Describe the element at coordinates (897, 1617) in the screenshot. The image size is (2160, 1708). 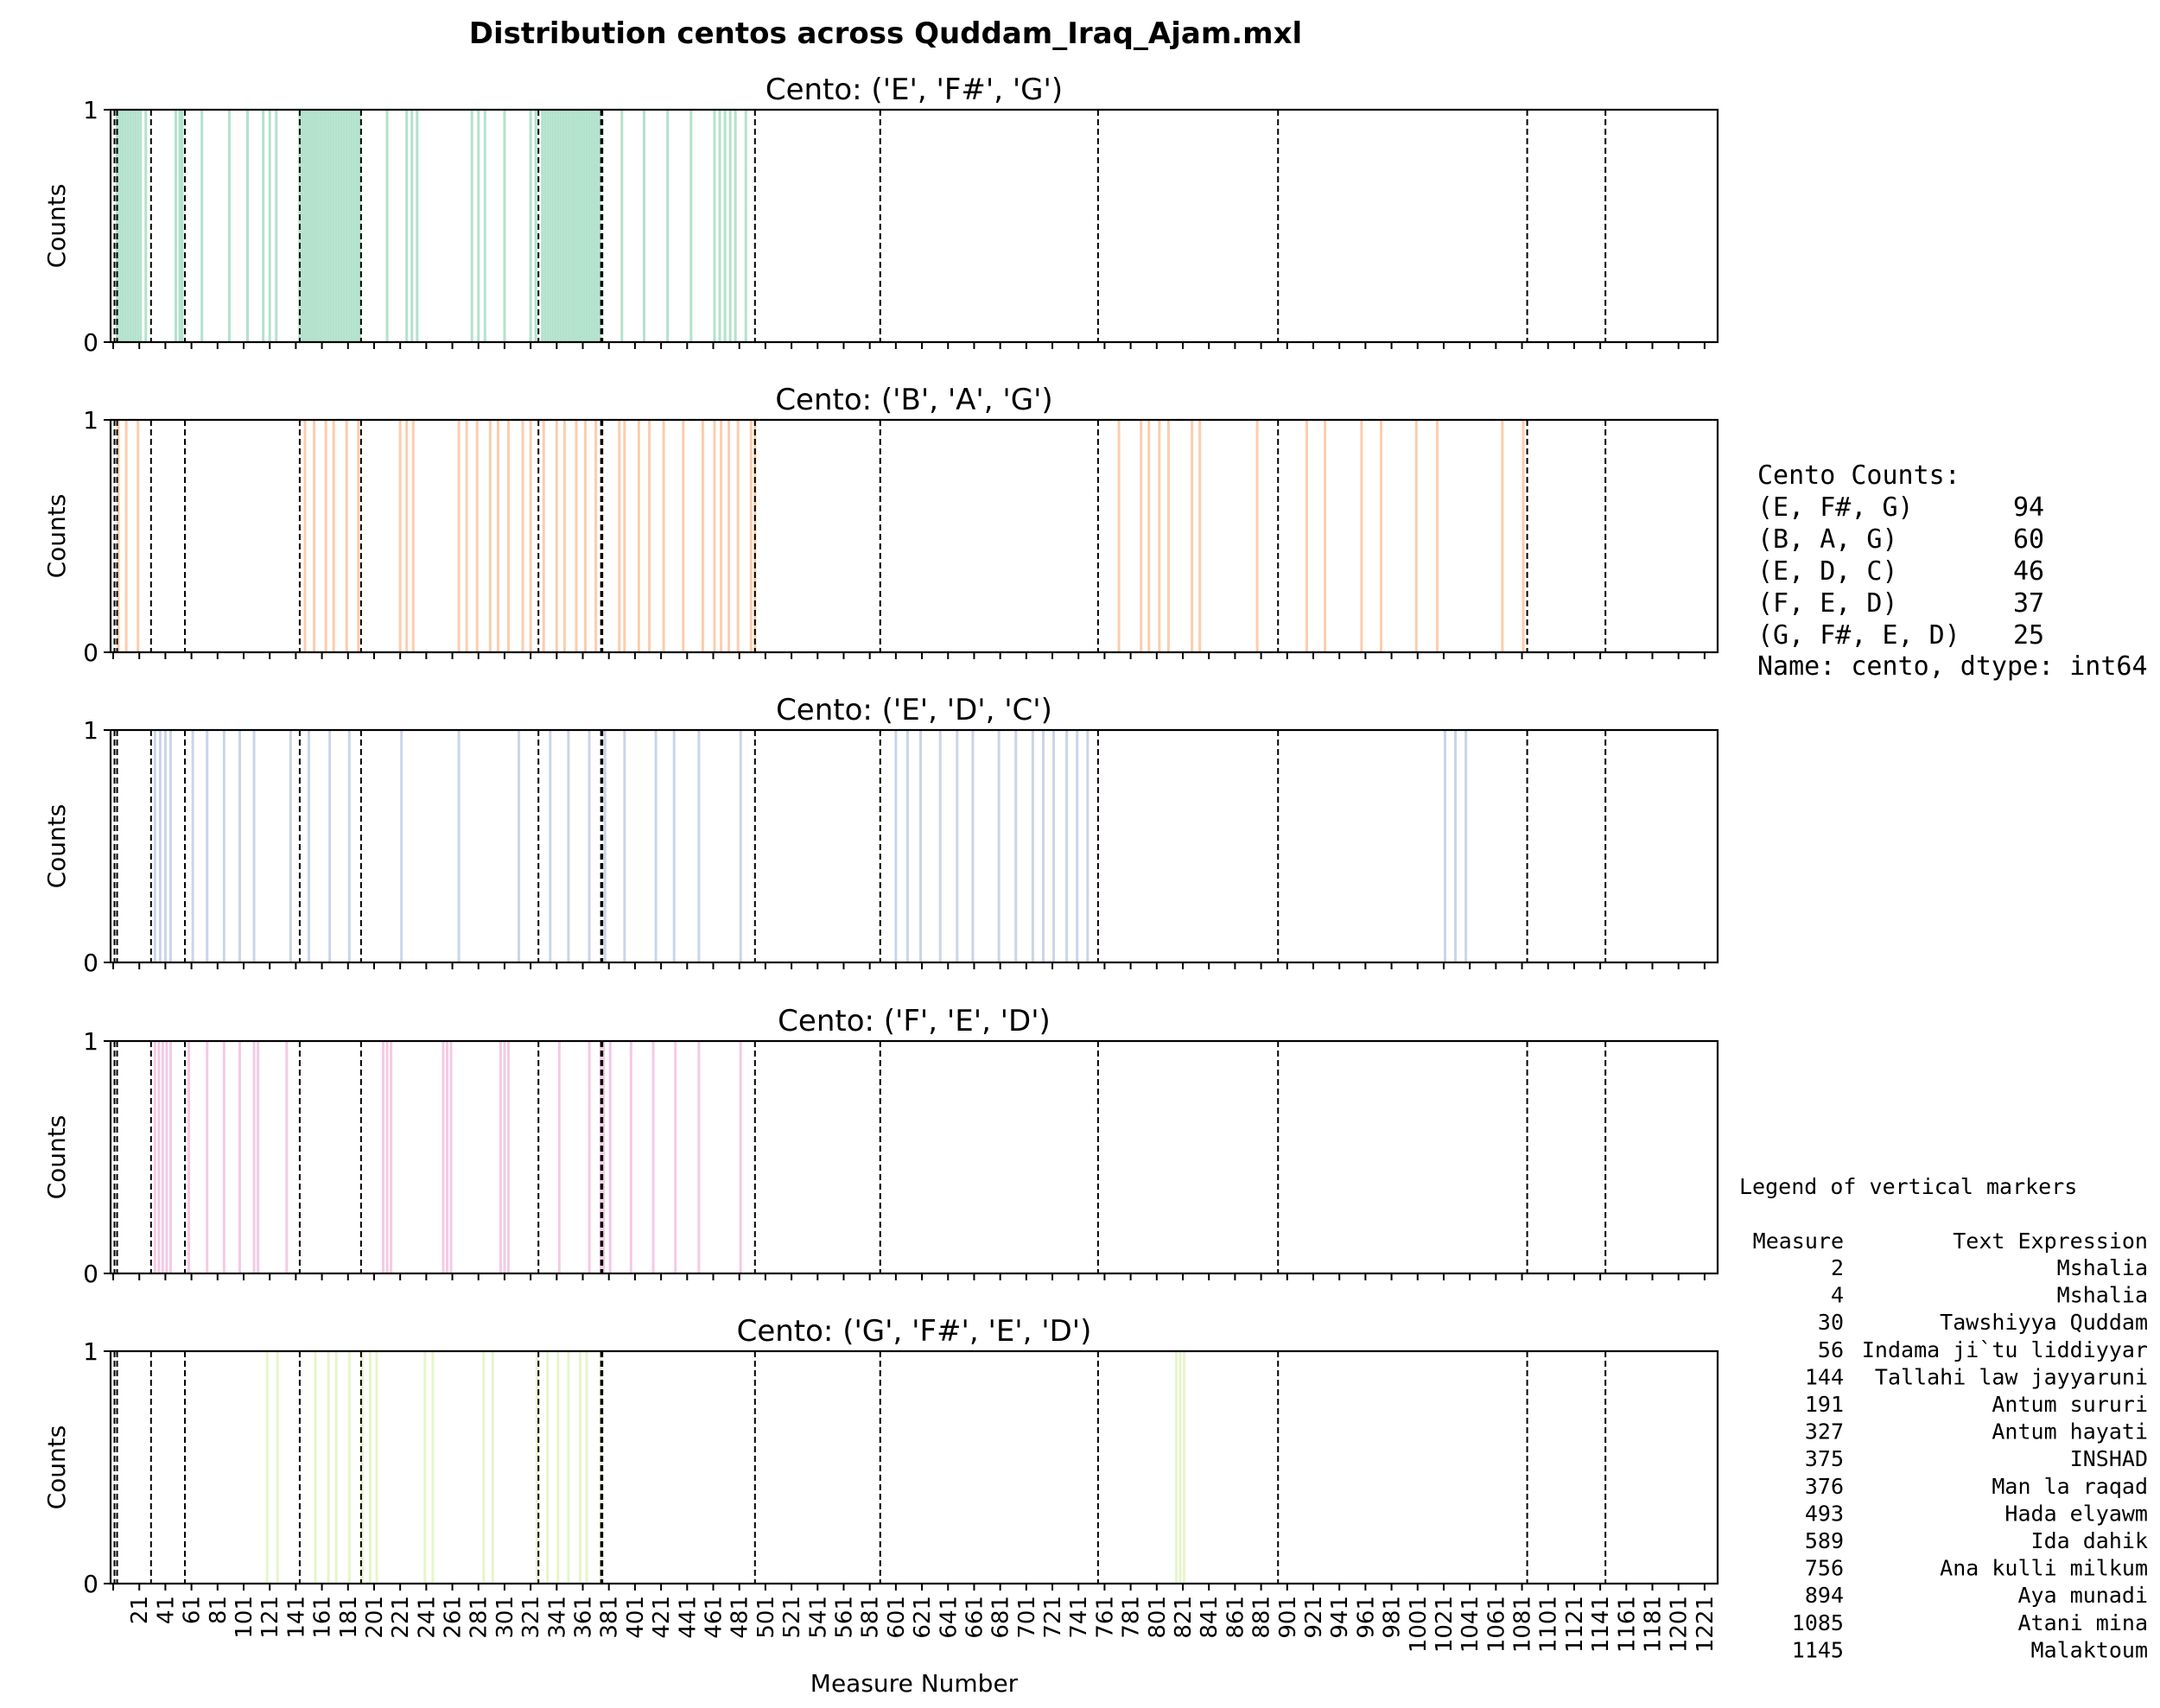
I see `x-tick-label: 601` at that location.